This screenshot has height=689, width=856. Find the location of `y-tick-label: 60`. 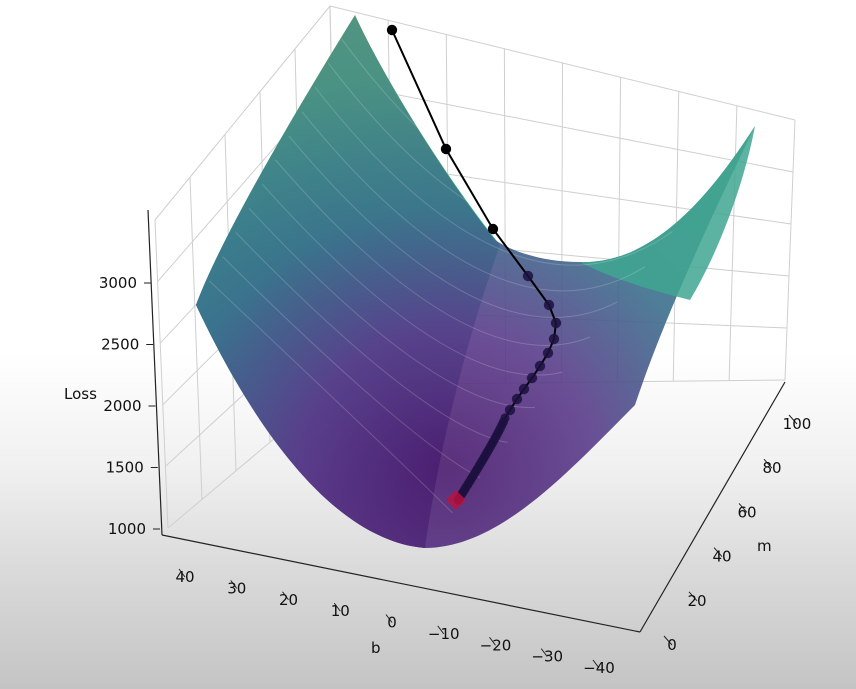

y-tick-label: 60 is located at coordinates (746, 512).